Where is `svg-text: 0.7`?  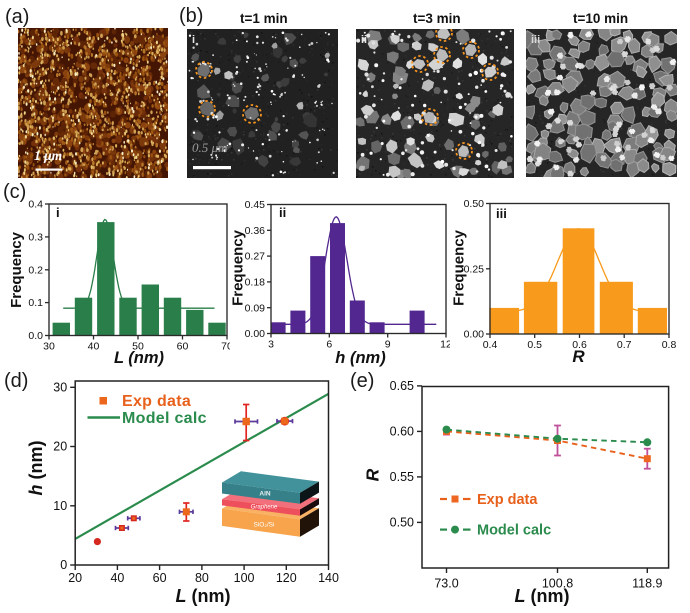 svg-text: 0.7 is located at coordinates (624, 345).